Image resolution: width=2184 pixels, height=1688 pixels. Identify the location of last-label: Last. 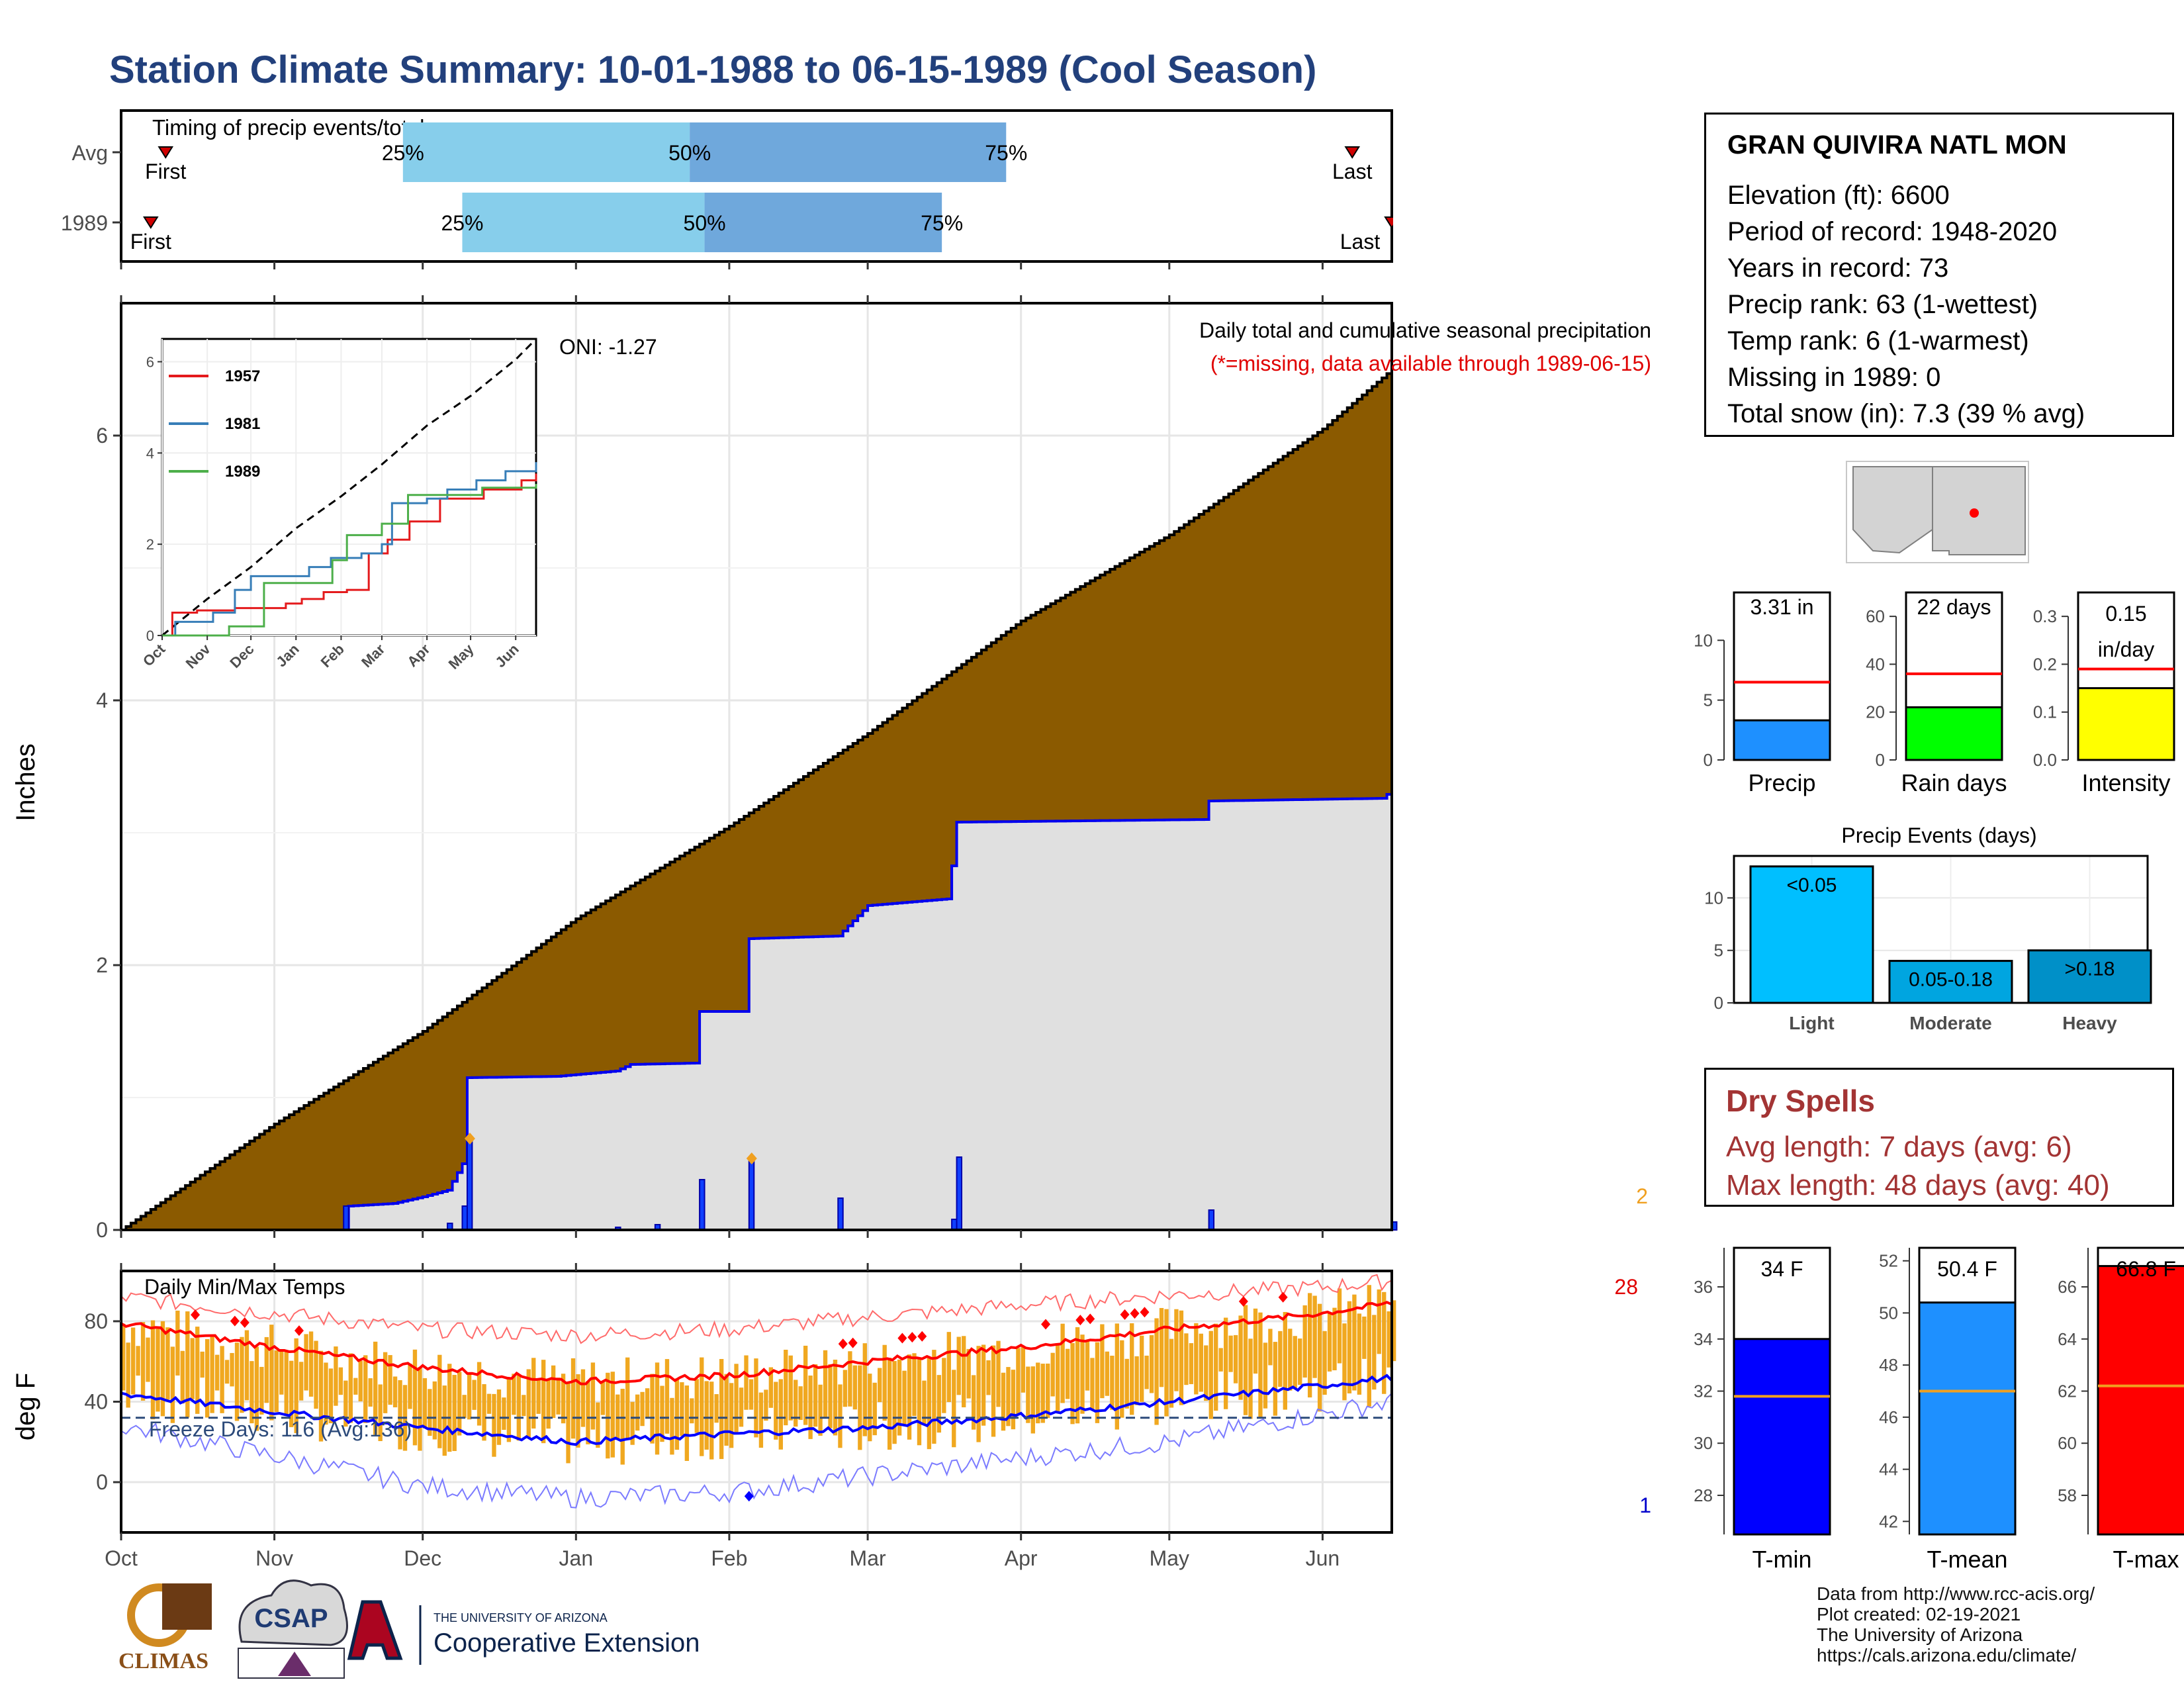
(1360, 242).